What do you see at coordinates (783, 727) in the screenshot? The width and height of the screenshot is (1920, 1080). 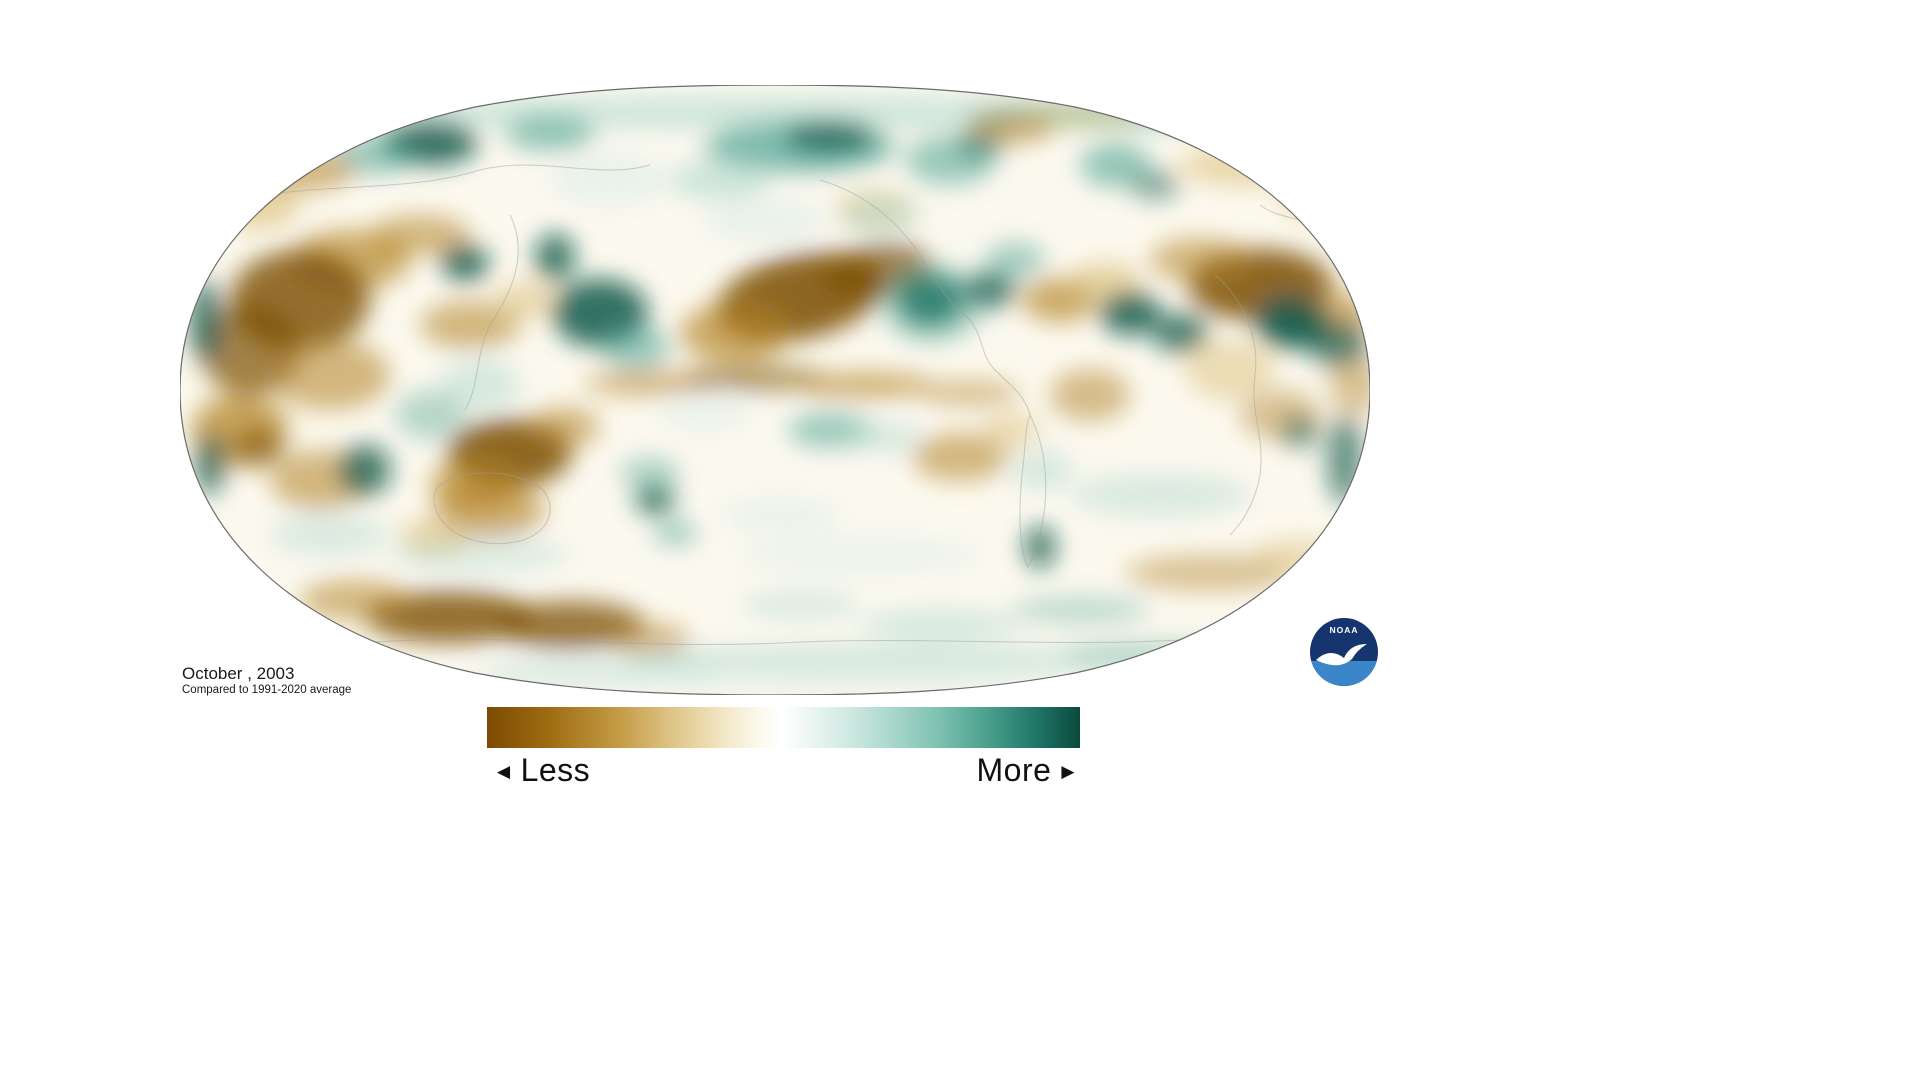 I see `colorbar` at bounding box center [783, 727].